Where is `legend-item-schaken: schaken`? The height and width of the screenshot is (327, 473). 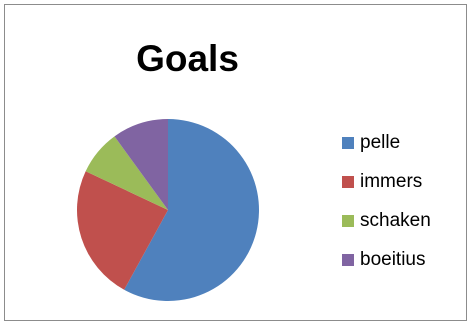
legend-item-schaken: schaken is located at coordinates (386, 221).